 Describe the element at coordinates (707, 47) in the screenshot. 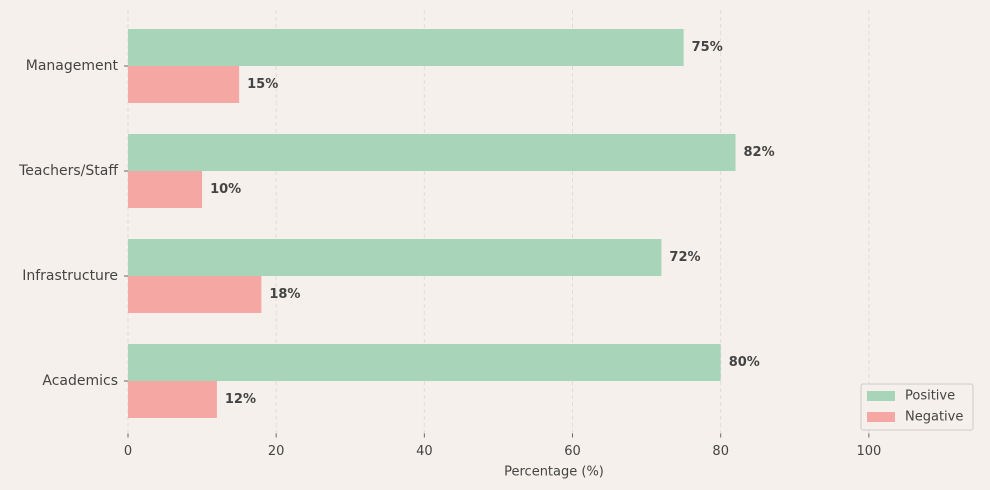

I see `value-label: 75%` at that location.